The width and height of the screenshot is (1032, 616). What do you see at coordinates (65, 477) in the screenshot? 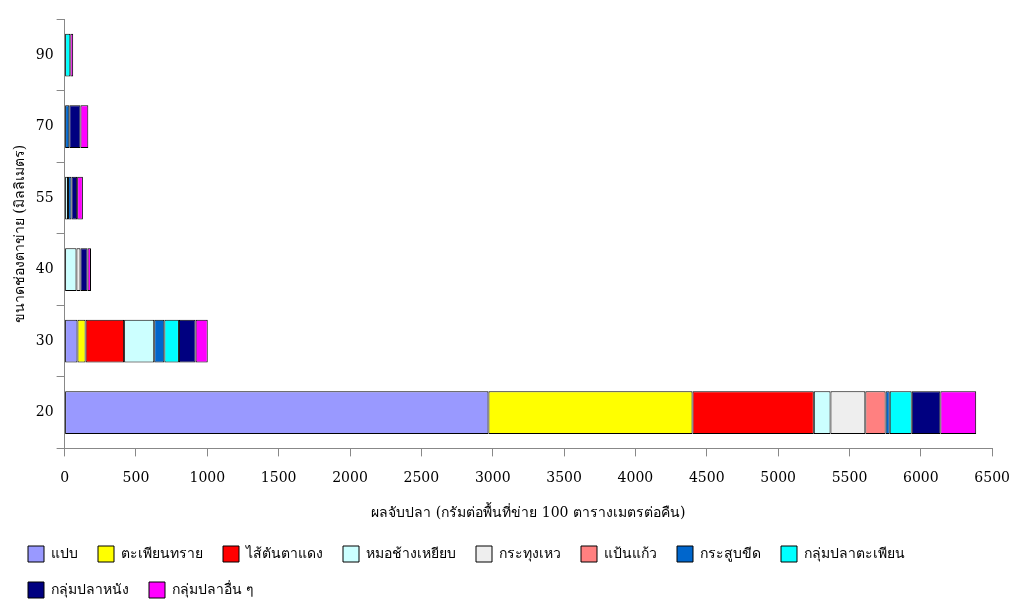
I see `x-tick-label: 0` at bounding box center [65, 477].